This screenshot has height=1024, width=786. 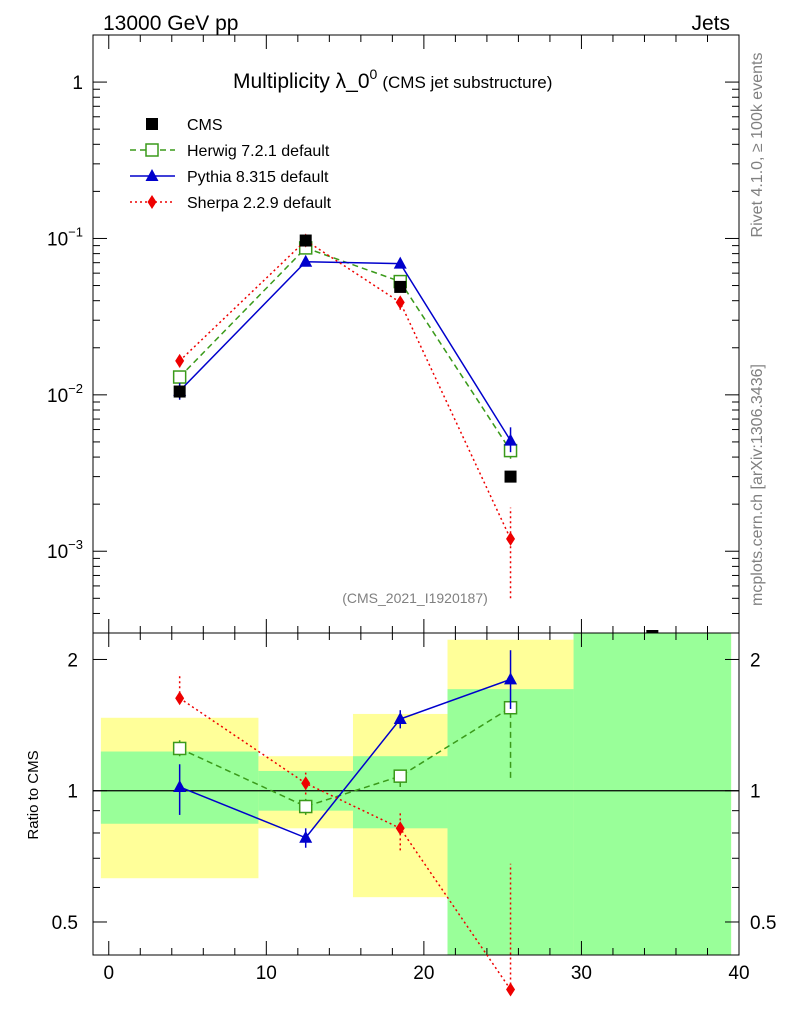 What do you see at coordinates (738, 973) in the screenshot?
I see `x-tick-label: 40` at bounding box center [738, 973].